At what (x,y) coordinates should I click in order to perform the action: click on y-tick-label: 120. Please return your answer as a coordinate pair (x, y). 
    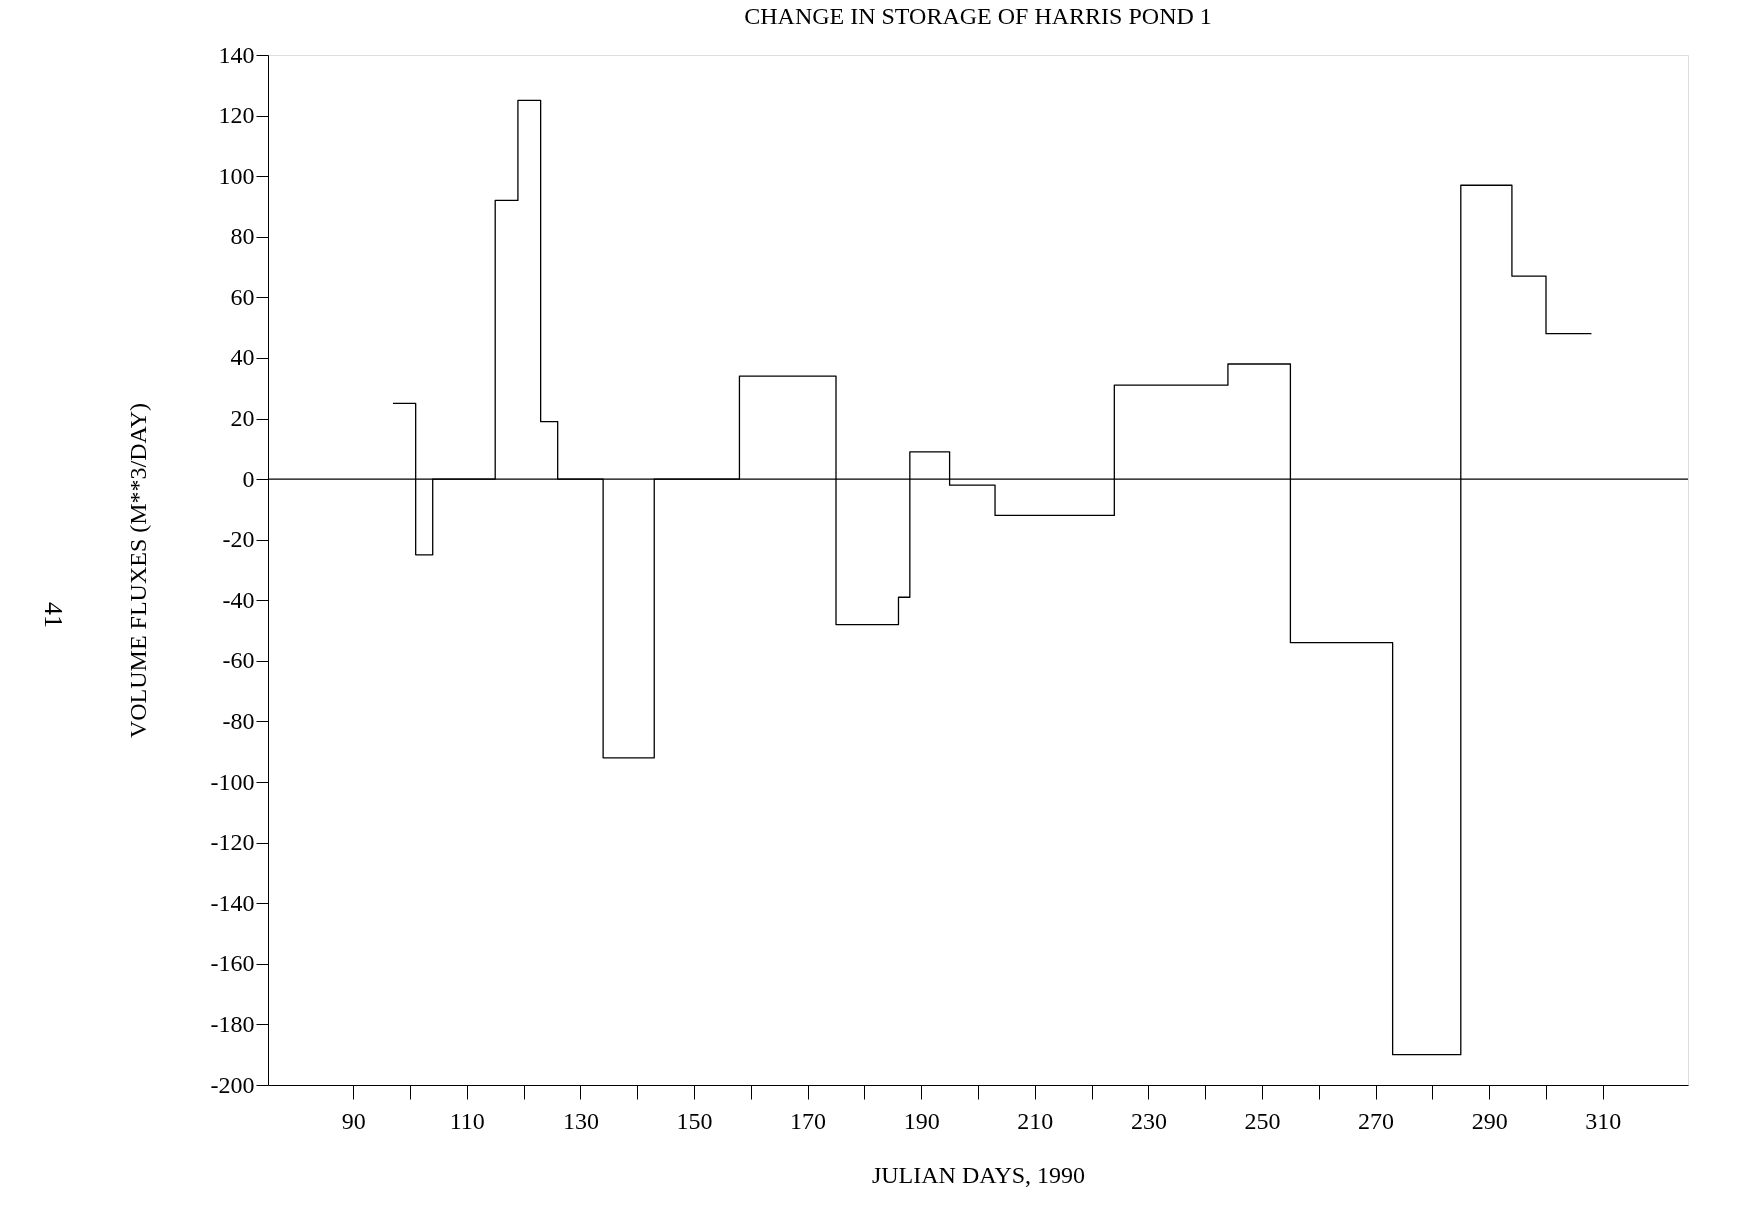
    Looking at the image, I should click on (236, 115).